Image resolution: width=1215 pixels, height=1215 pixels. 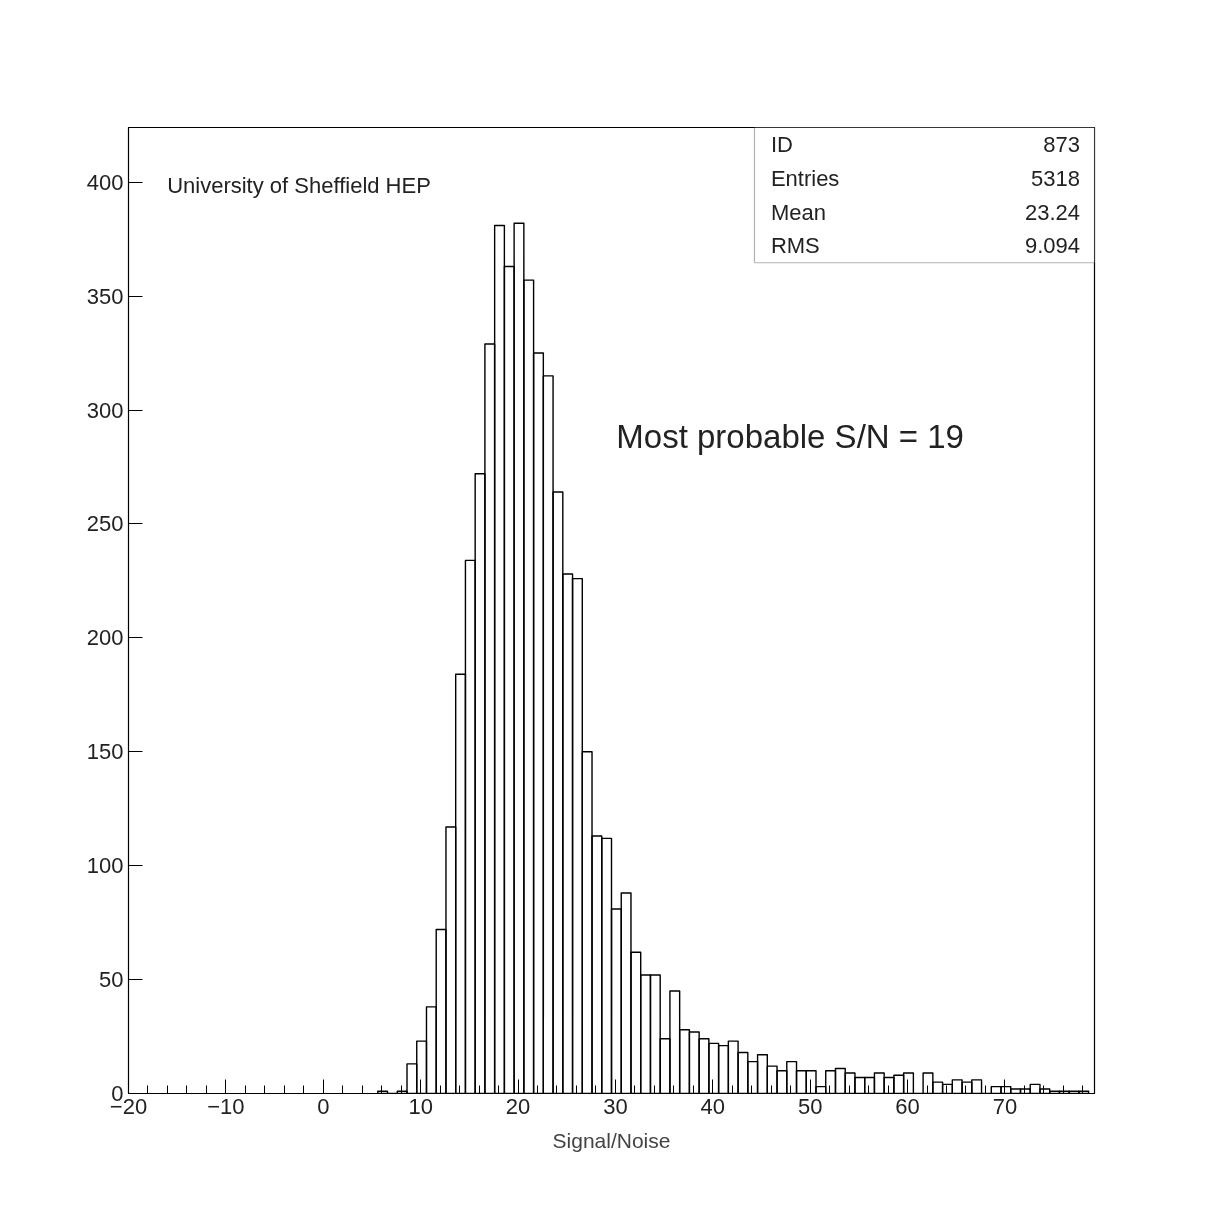 I want to click on annotation: ID, so click(x=781, y=144).